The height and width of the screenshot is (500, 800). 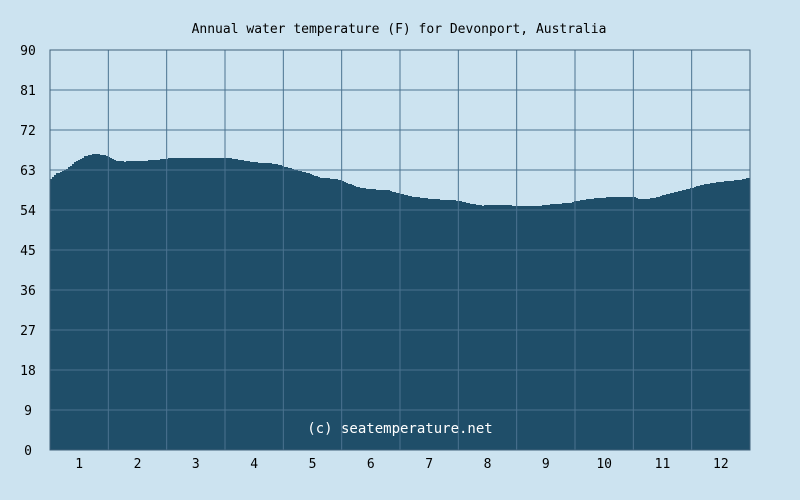 What do you see at coordinates (28, 331) in the screenshot?
I see `y-tick-label: 27` at bounding box center [28, 331].